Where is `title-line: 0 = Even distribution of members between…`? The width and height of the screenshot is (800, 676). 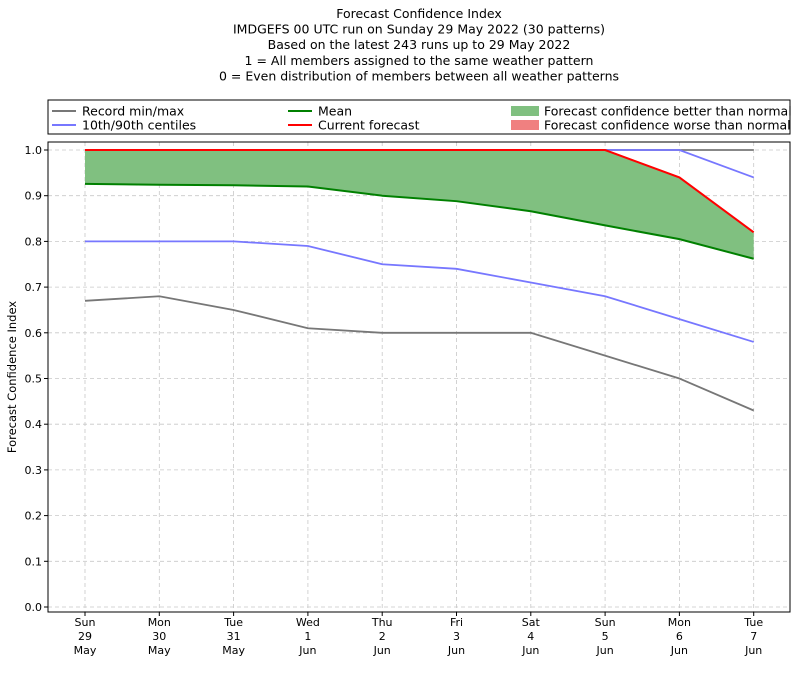
title-line: 0 = Even distribution of members between… is located at coordinates (419, 75).